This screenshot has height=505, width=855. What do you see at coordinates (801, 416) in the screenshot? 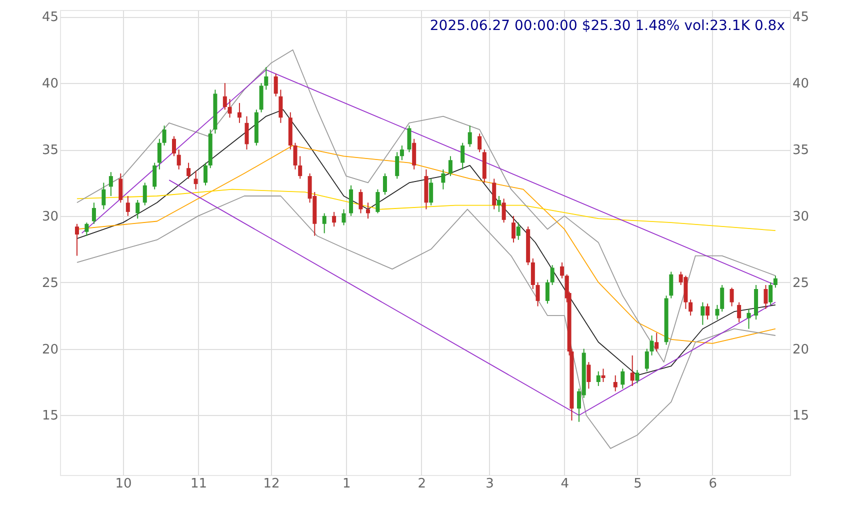
I see `y2-tick-label: 15` at bounding box center [801, 416].